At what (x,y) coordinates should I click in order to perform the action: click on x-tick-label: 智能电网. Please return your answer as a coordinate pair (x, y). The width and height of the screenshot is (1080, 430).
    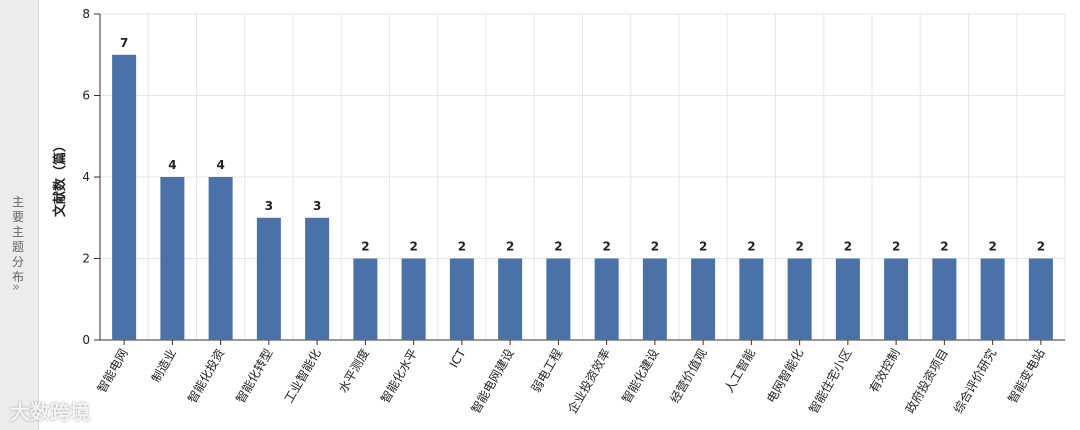
    Looking at the image, I should click on (112, 370).